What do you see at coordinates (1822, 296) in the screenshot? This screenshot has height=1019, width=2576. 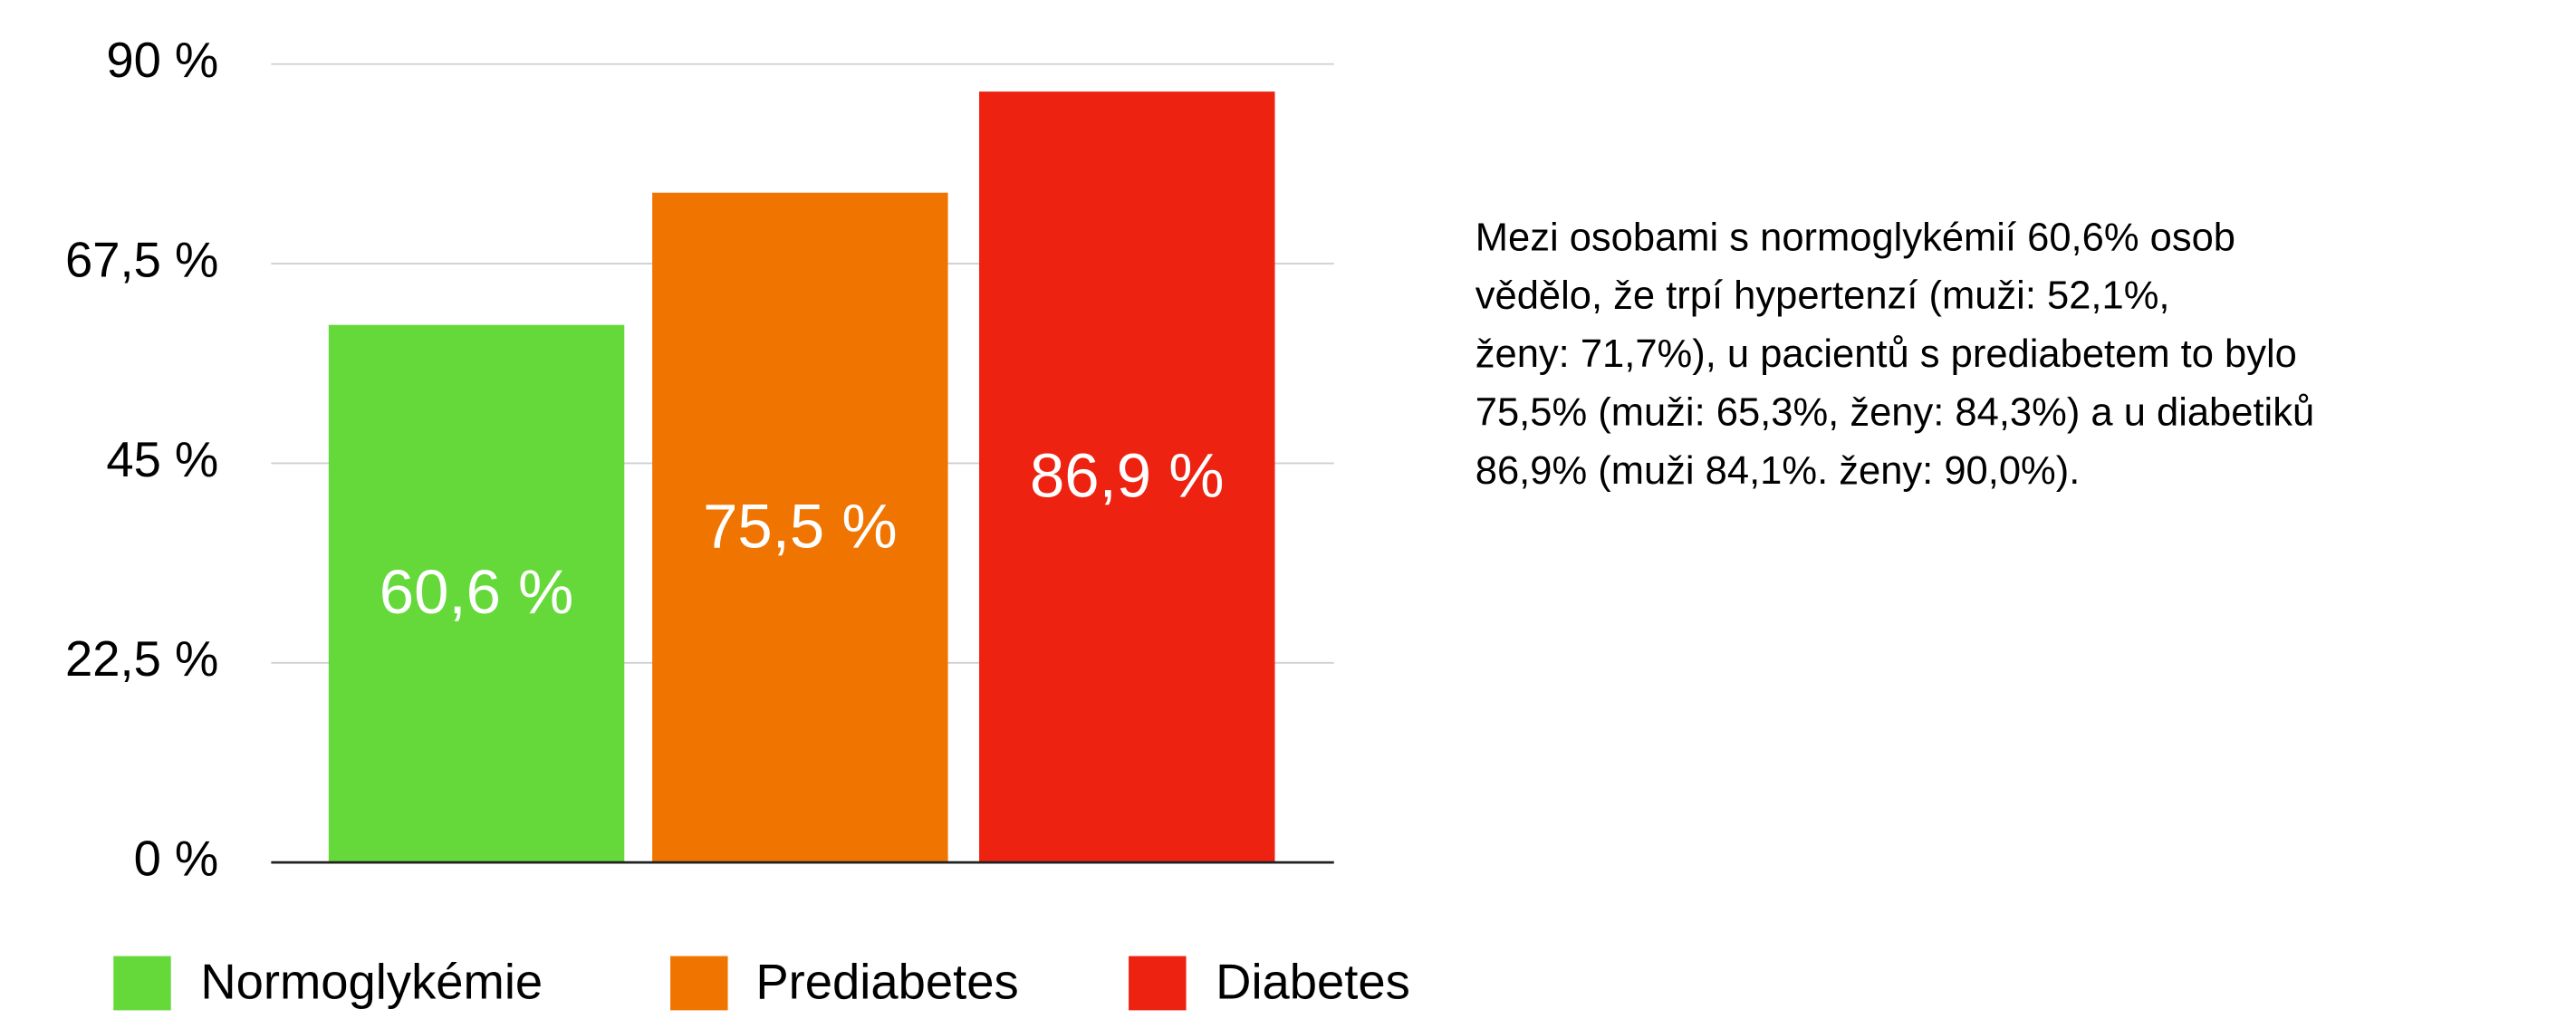 I see `annotation-line: vědělo, že trpí hypertenzí (muži: 52,1%,` at bounding box center [1822, 296].